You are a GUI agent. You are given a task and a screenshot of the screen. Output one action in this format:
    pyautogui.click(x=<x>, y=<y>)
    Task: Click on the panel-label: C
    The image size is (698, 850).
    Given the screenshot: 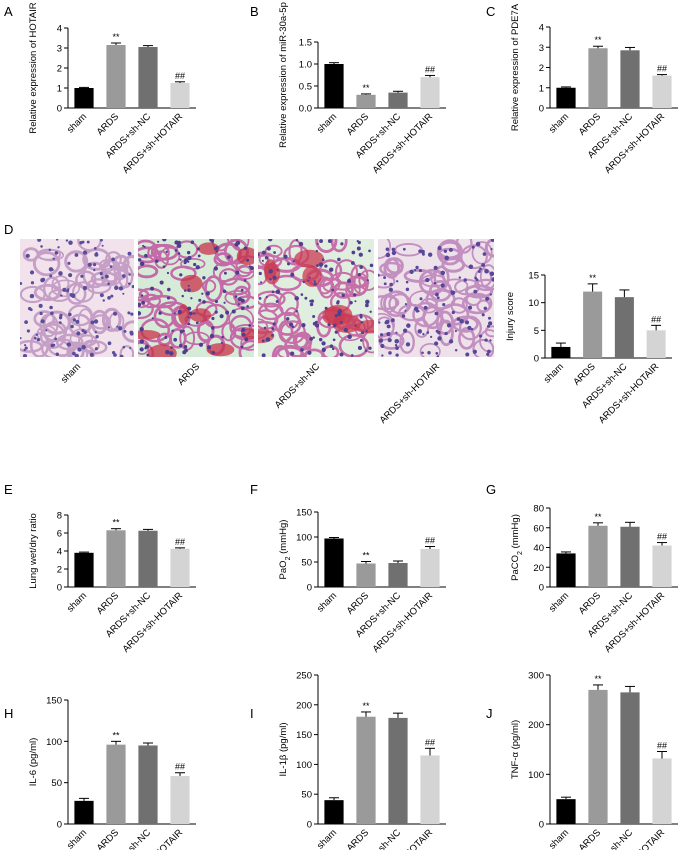 What is the action you would take?
    pyautogui.click(x=490, y=11)
    